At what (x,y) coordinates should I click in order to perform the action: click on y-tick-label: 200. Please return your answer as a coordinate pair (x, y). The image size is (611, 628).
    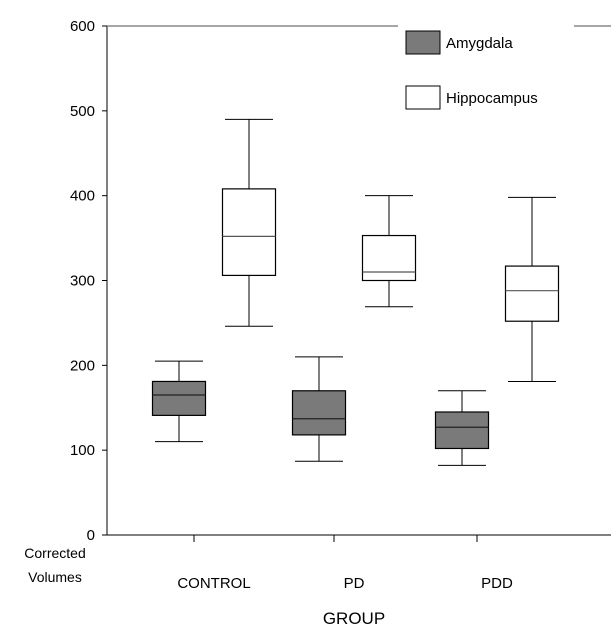
    Looking at the image, I should click on (82, 365).